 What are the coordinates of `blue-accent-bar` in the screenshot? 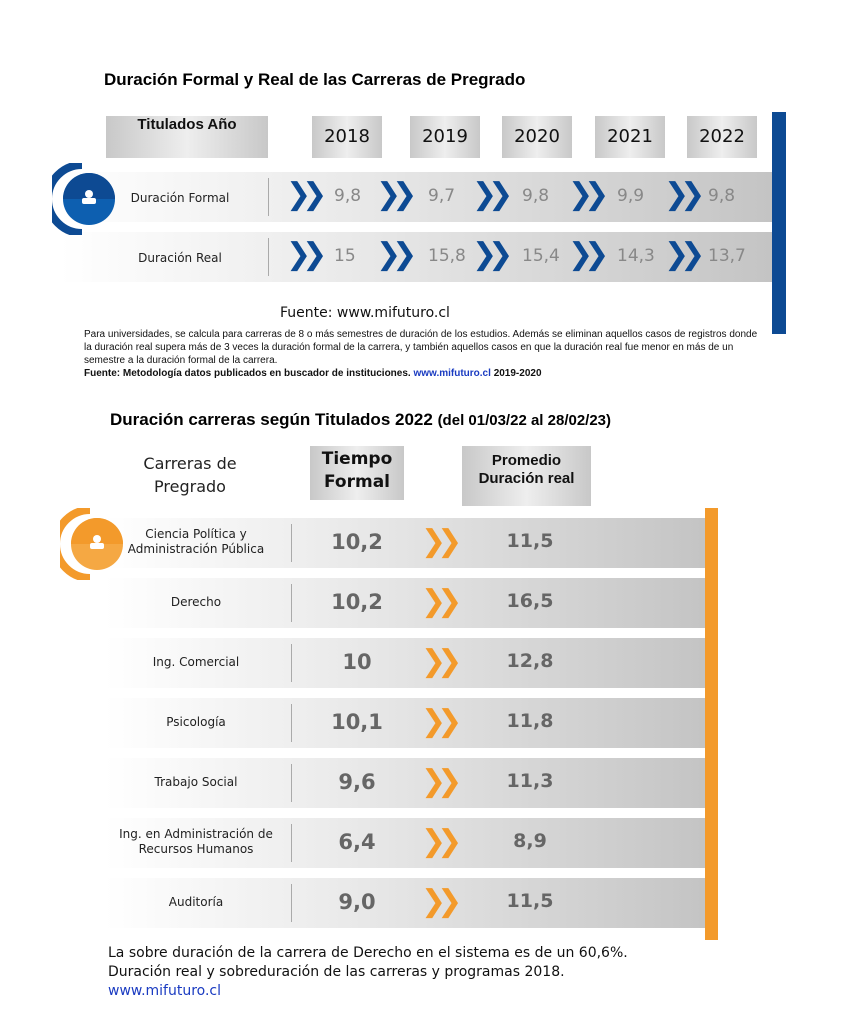 It's located at (779, 223).